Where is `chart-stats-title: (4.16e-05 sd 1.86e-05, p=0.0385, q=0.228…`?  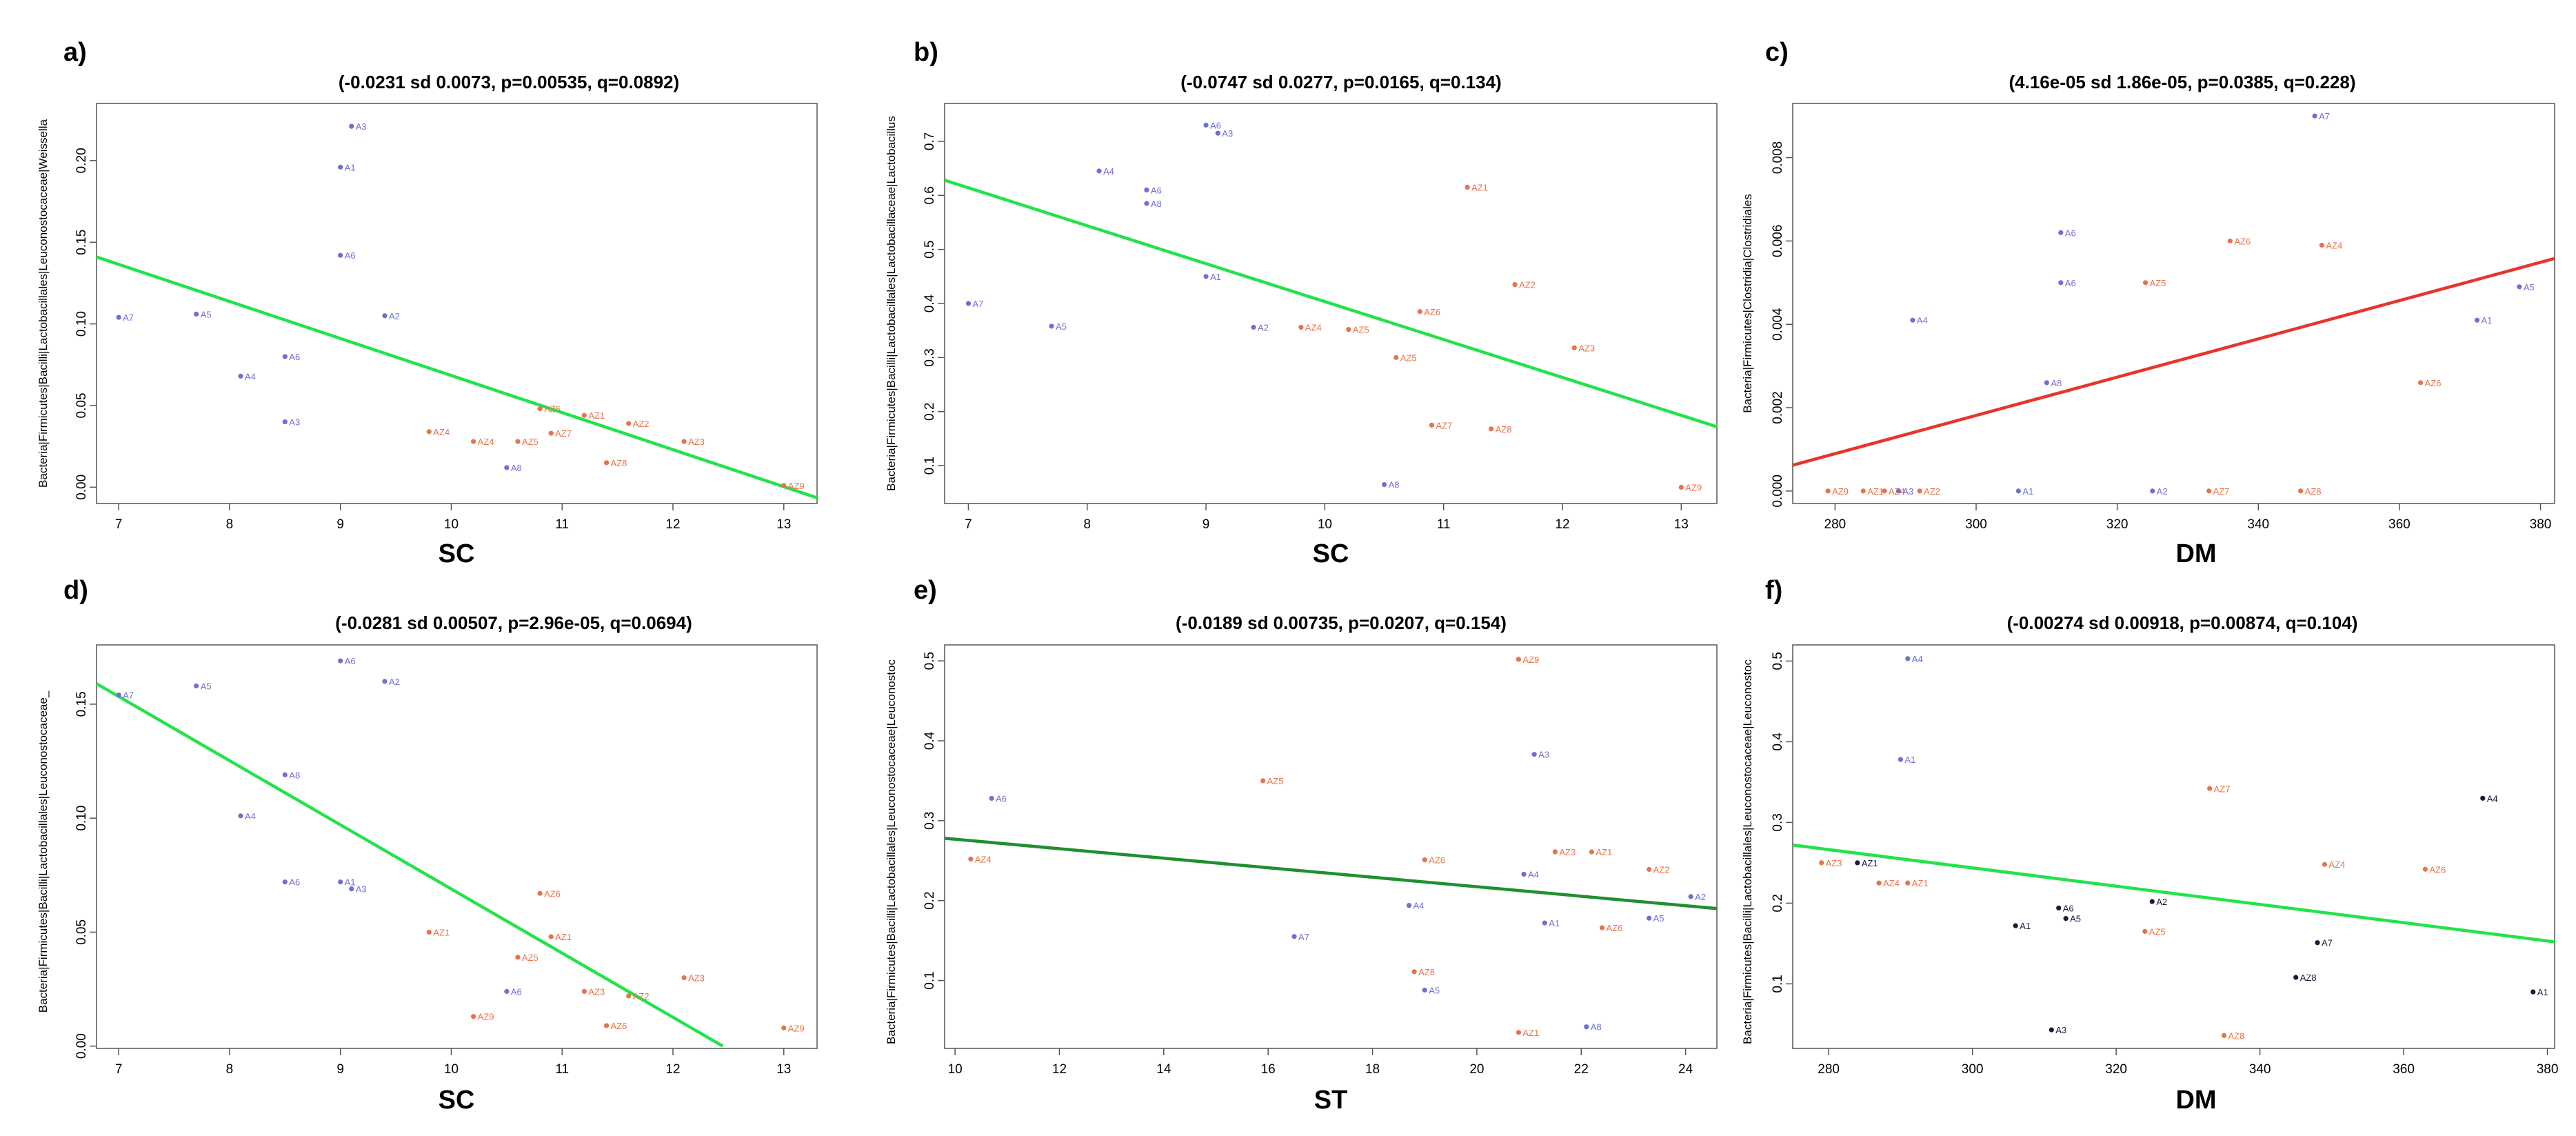
chart-stats-title: (4.16e-05 sd 1.86e-05, p=0.0385, q=0.228… is located at coordinates (2182, 82).